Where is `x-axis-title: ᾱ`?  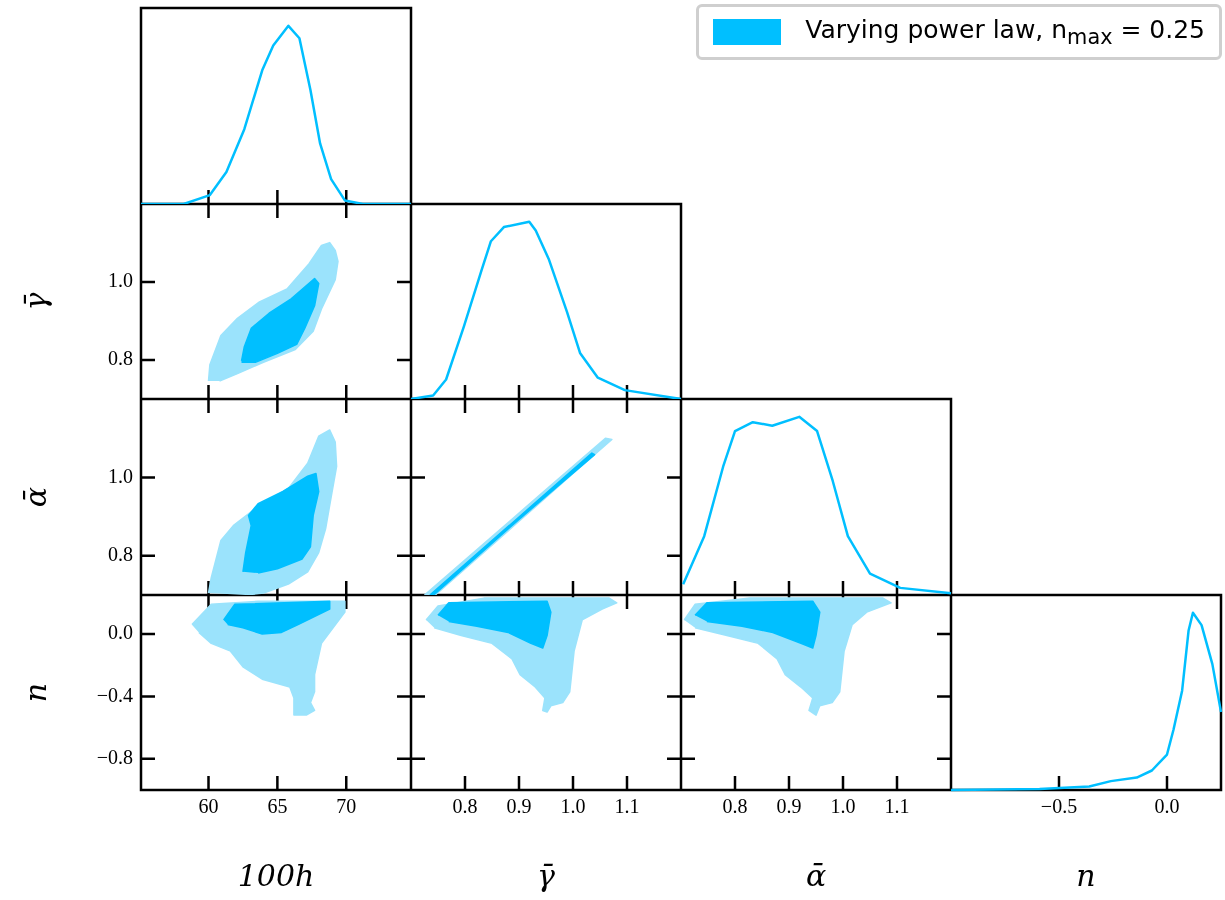 x-axis-title: ᾱ is located at coordinates (816, 875).